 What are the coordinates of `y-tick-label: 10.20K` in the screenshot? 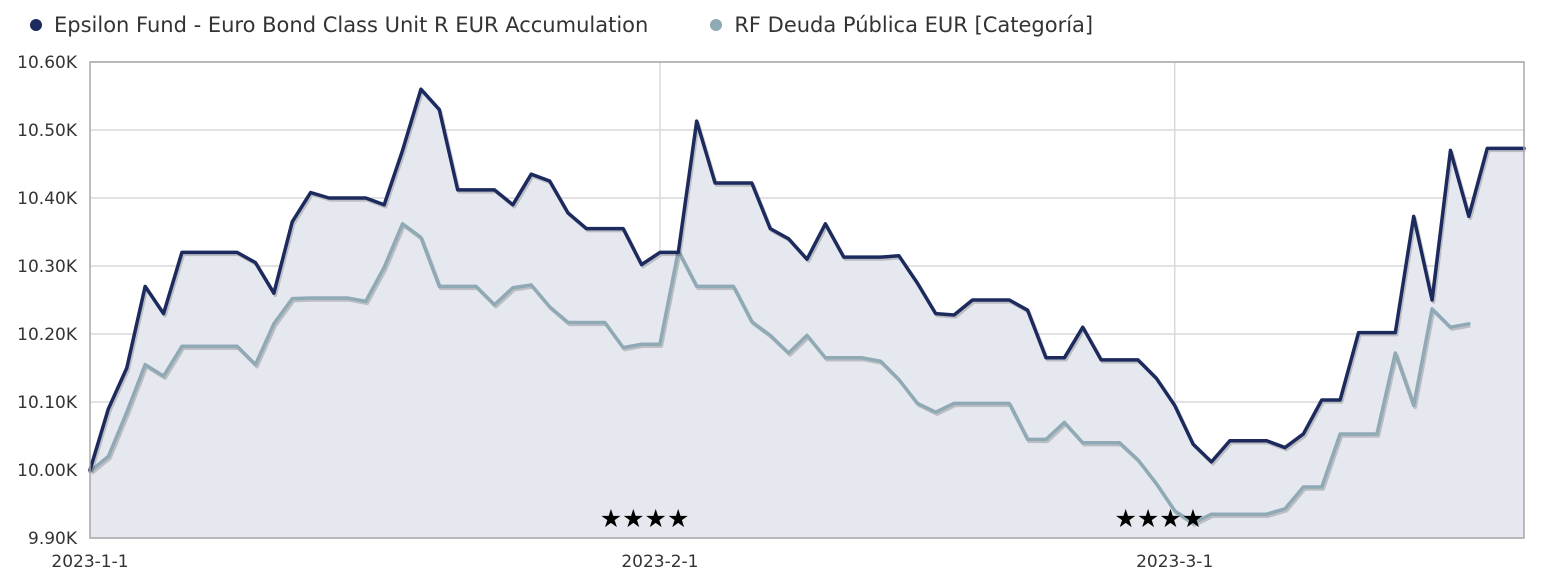 It's located at (47, 335).